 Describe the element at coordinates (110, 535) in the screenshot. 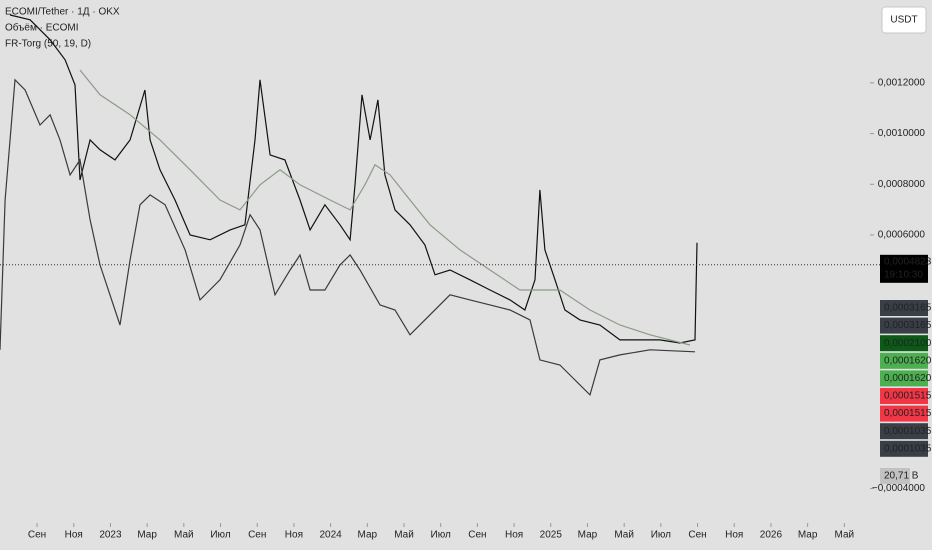

I see `x-tick-label: 2023` at that location.